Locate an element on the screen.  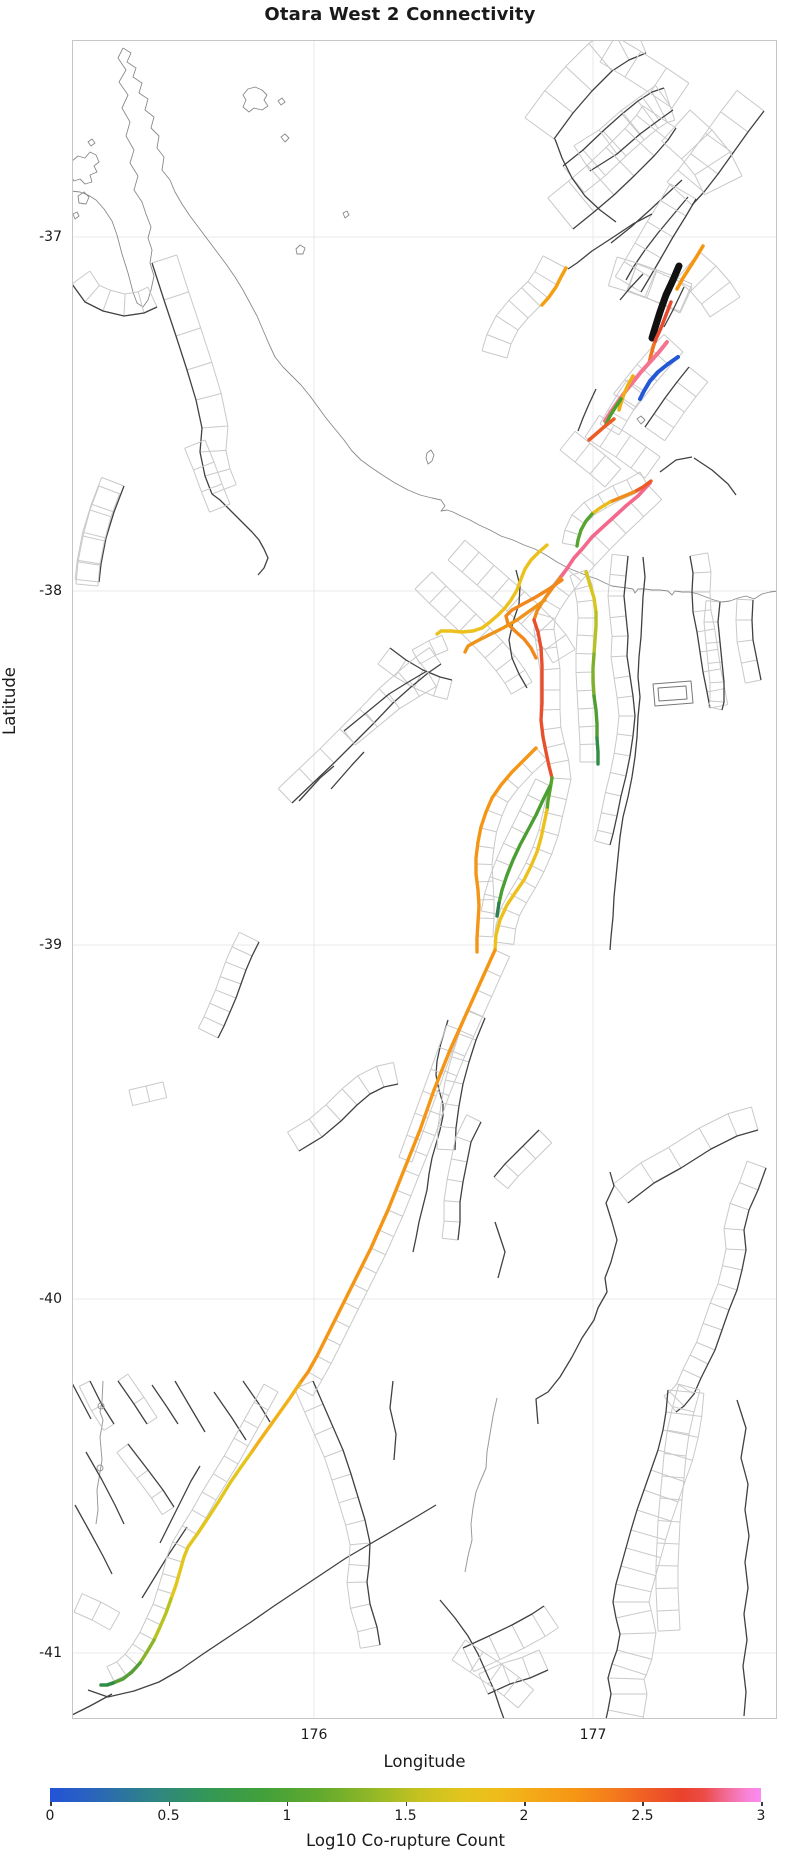
y-axis-label: Latitude is located at coordinates (9, 701).